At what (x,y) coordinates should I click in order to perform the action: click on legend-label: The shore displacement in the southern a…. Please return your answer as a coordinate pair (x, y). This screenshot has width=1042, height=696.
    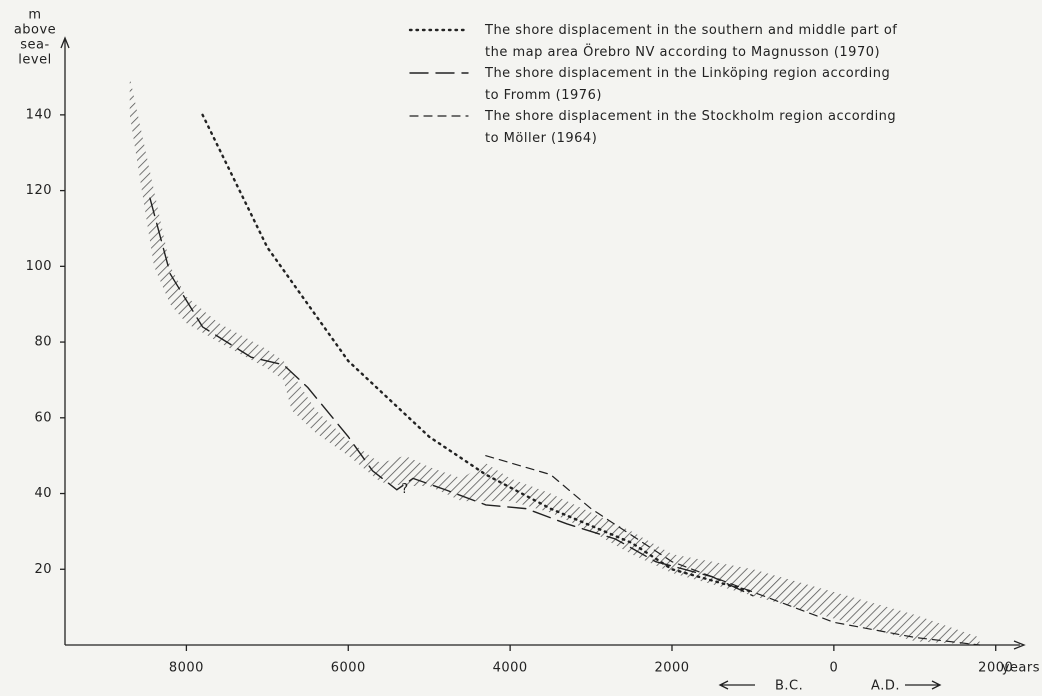
    Looking at the image, I should click on (690, 41).